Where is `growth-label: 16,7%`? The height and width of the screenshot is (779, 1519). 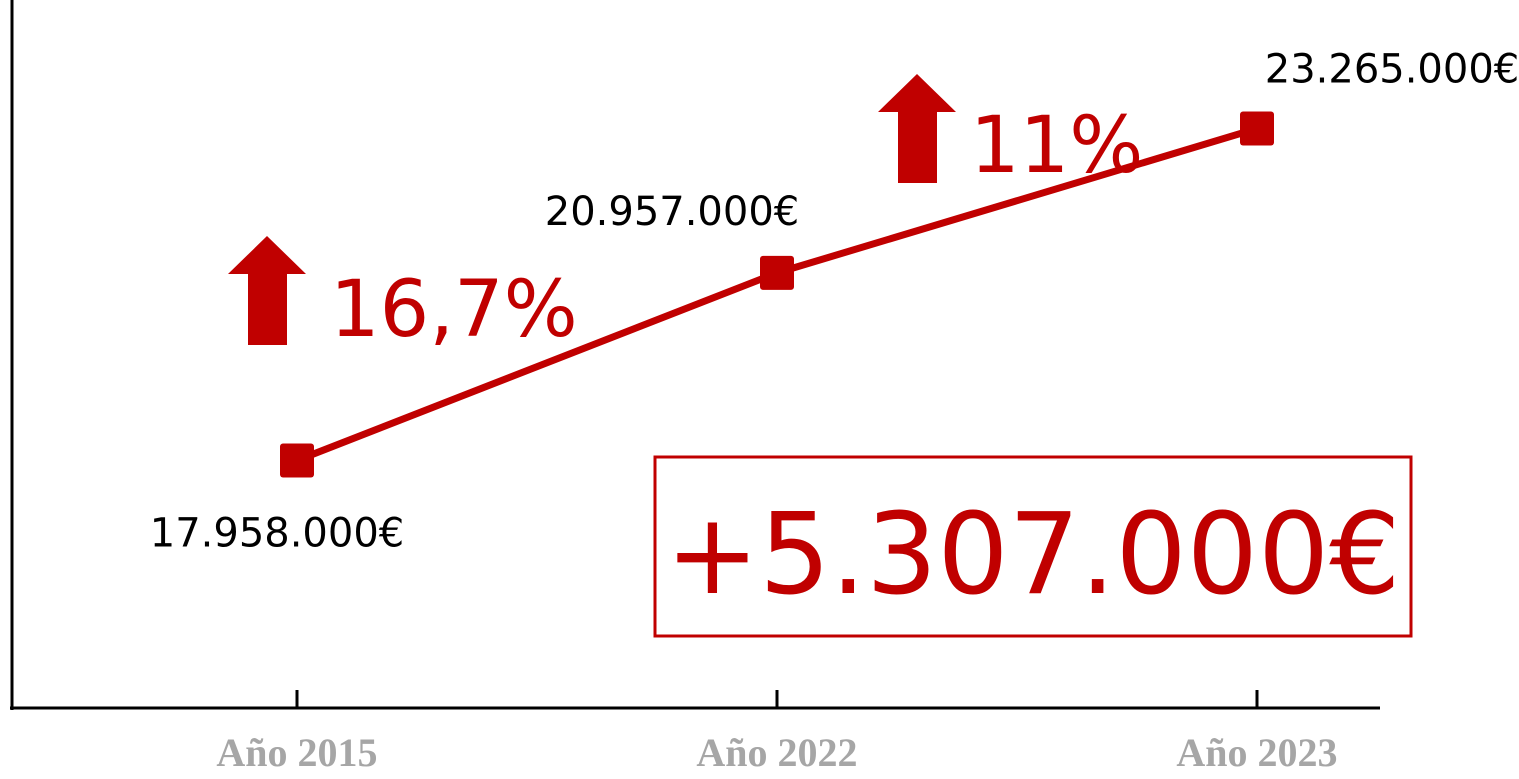
growth-label: 16,7% is located at coordinates (454, 310).